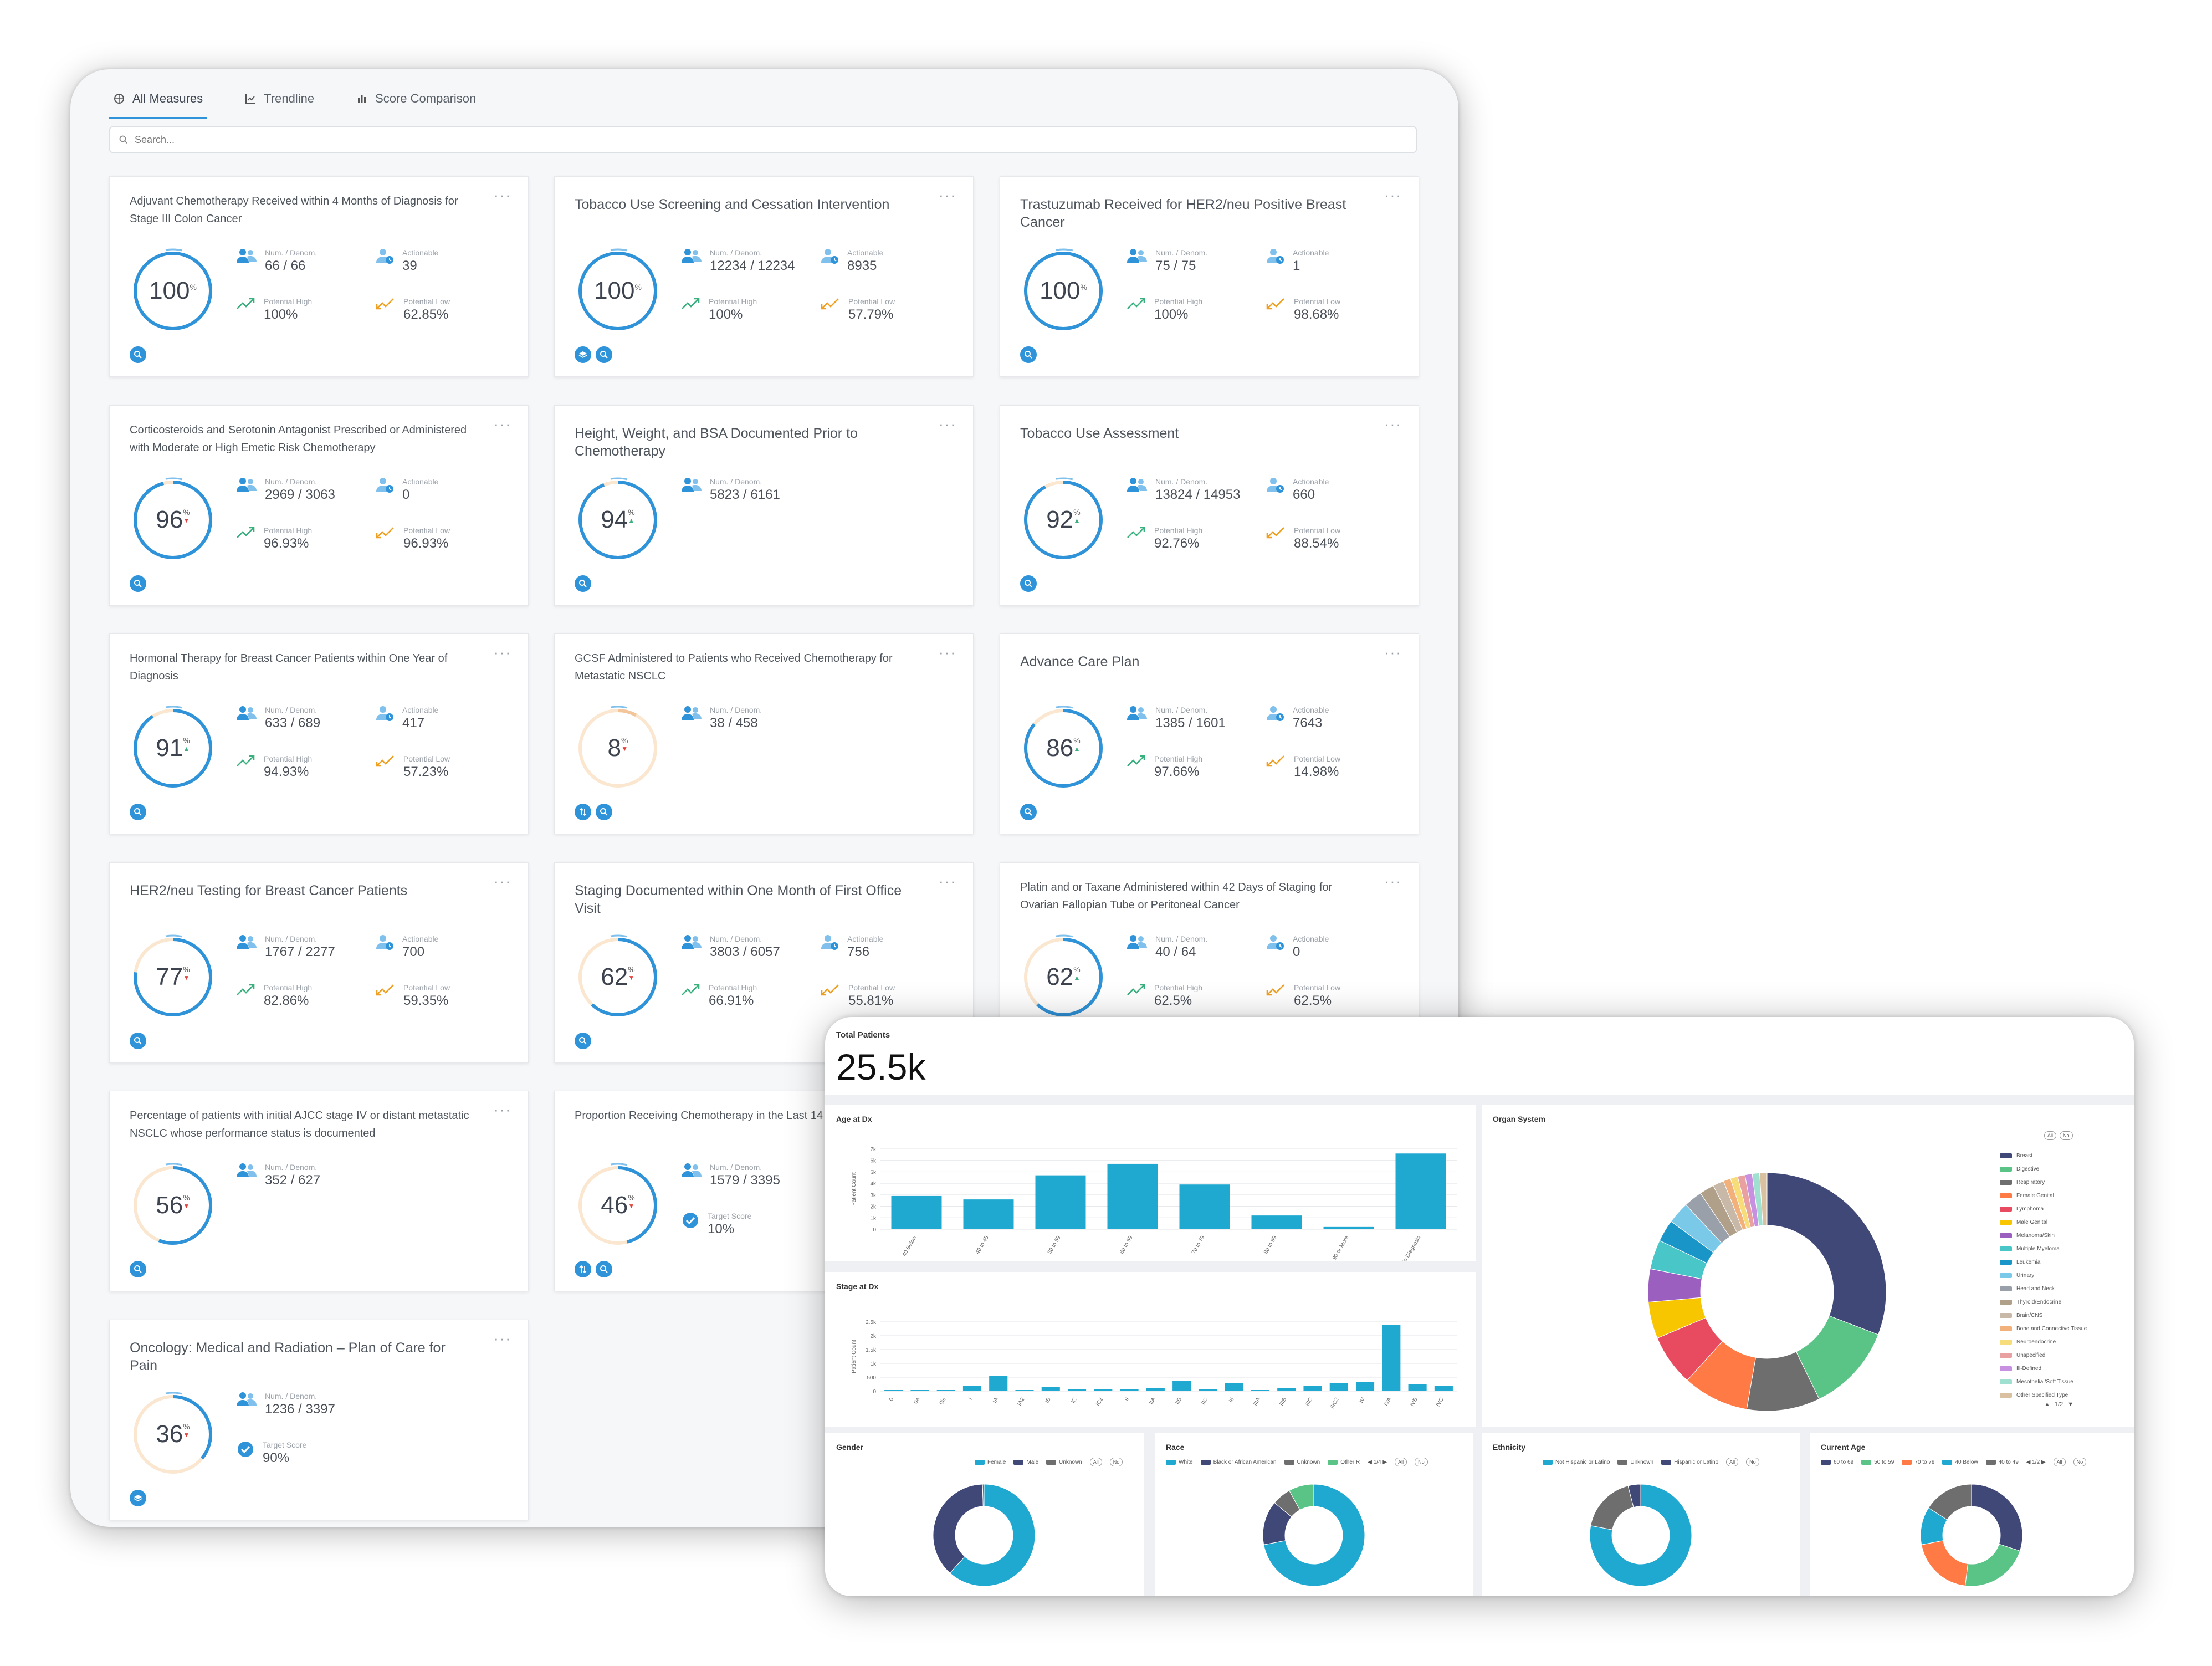 The width and height of the screenshot is (2212, 1666). What do you see at coordinates (2036, 1462) in the screenshot?
I see `legend-pager: ◀ 1/2 ▶` at bounding box center [2036, 1462].